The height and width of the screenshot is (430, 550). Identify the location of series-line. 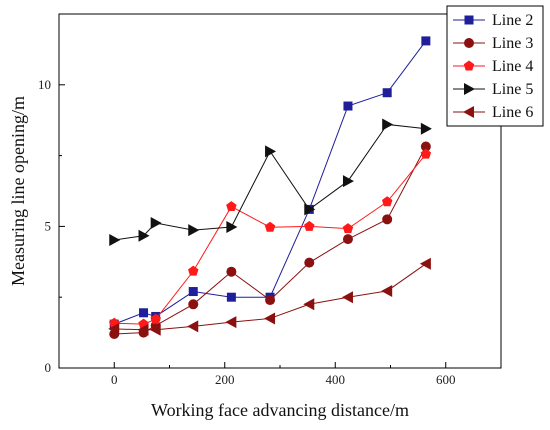
(270, 297).